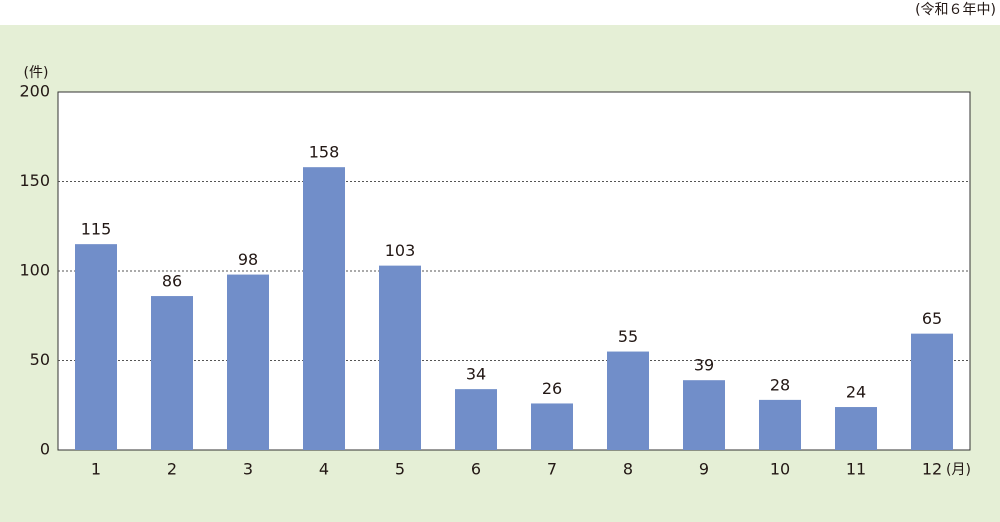 The height and width of the screenshot is (522, 1000). What do you see at coordinates (34, 270) in the screenshot?
I see `y-tick-label: 100` at bounding box center [34, 270].